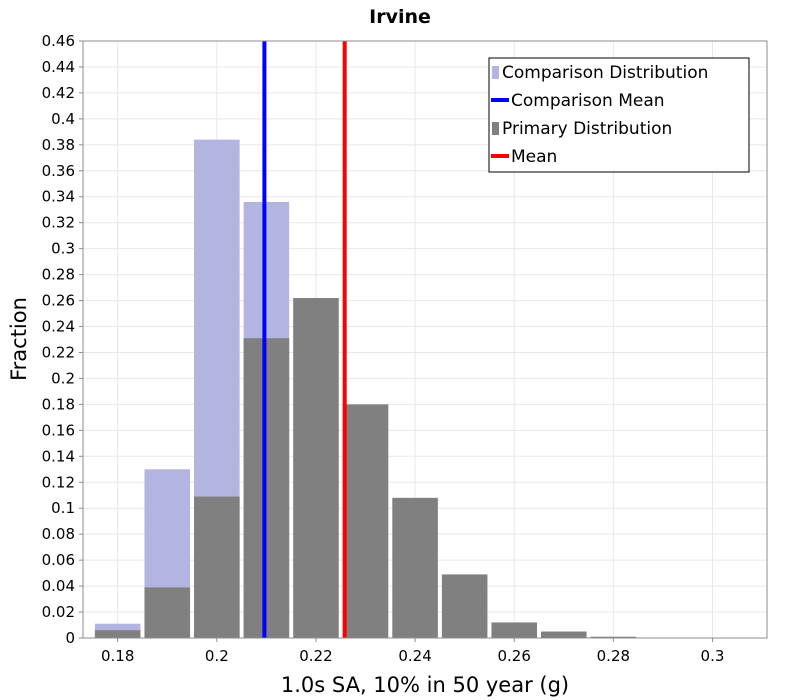 The height and width of the screenshot is (700, 800). What do you see at coordinates (58, 145) in the screenshot?
I see `y-tick-label: 0.38` at bounding box center [58, 145].